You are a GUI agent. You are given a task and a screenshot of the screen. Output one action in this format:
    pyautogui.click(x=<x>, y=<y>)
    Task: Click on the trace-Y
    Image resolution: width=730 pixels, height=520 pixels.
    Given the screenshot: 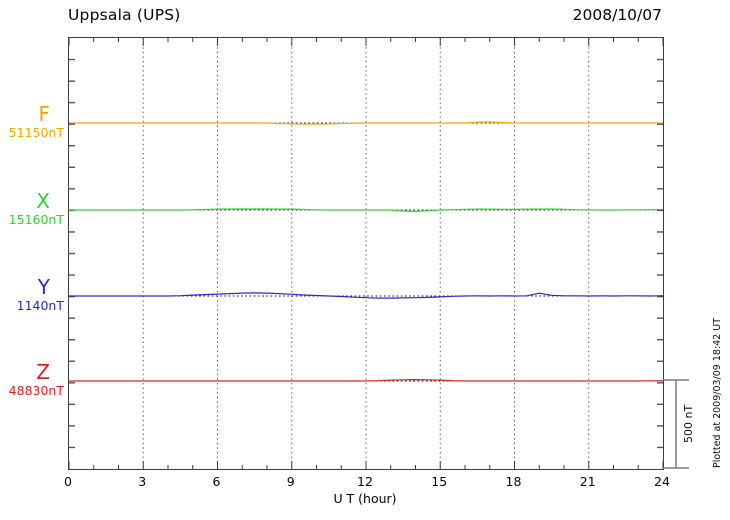 What is the action you would take?
    pyautogui.click(x=366, y=295)
    